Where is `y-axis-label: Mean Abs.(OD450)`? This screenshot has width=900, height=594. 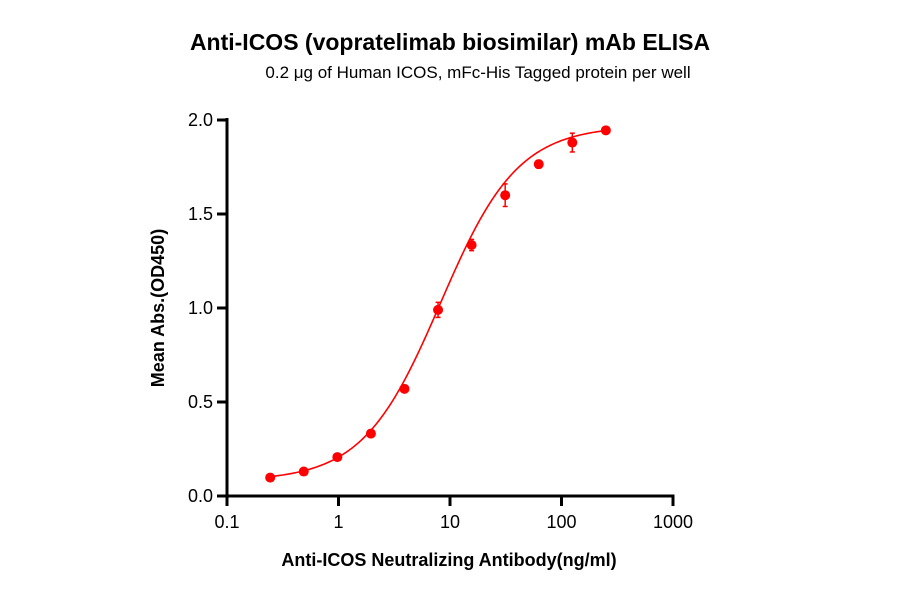 y-axis-label: Mean Abs.(OD450) is located at coordinates (158, 308).